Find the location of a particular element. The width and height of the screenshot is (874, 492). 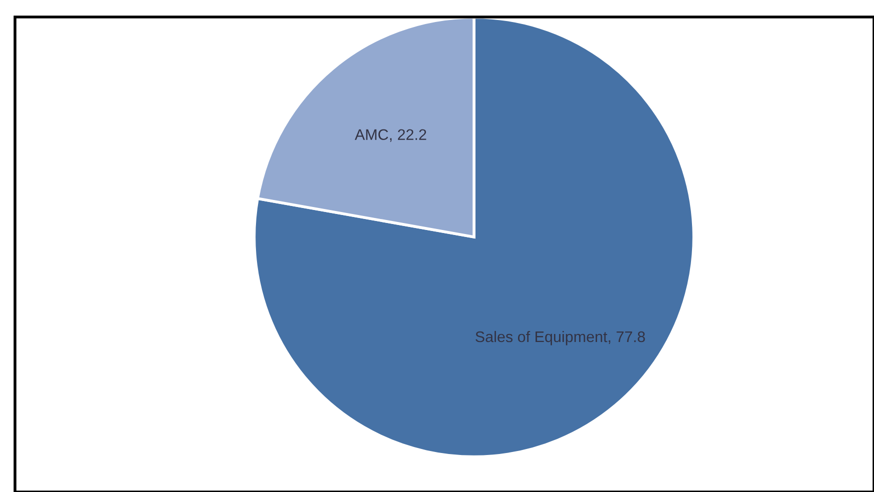

data-label: , 77.8 is located at coordinates (626, 337).